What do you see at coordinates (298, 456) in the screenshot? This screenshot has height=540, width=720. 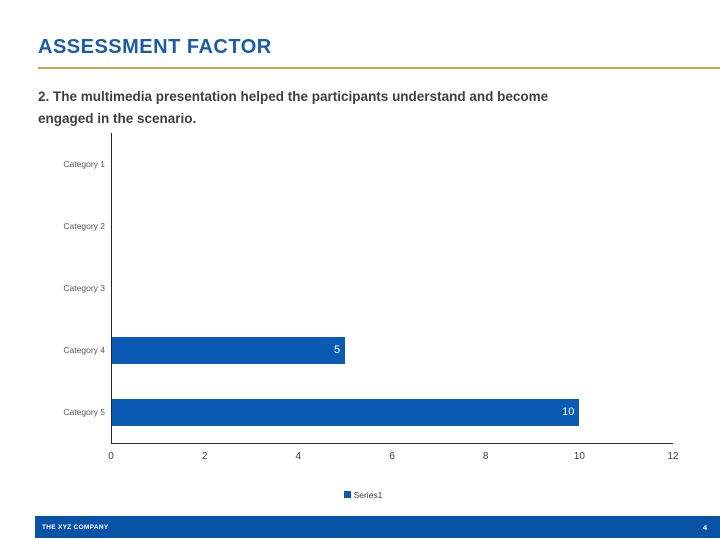 I see `x-tick-label: 4` at bounding box center [298, 456].